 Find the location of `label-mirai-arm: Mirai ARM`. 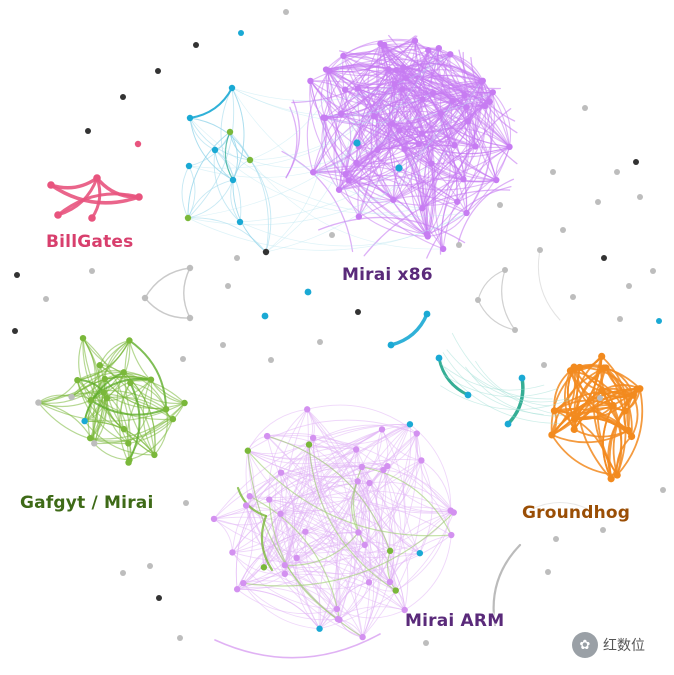

label-mirai-arm: Mirai ARM is located at coordinates (455, 621).